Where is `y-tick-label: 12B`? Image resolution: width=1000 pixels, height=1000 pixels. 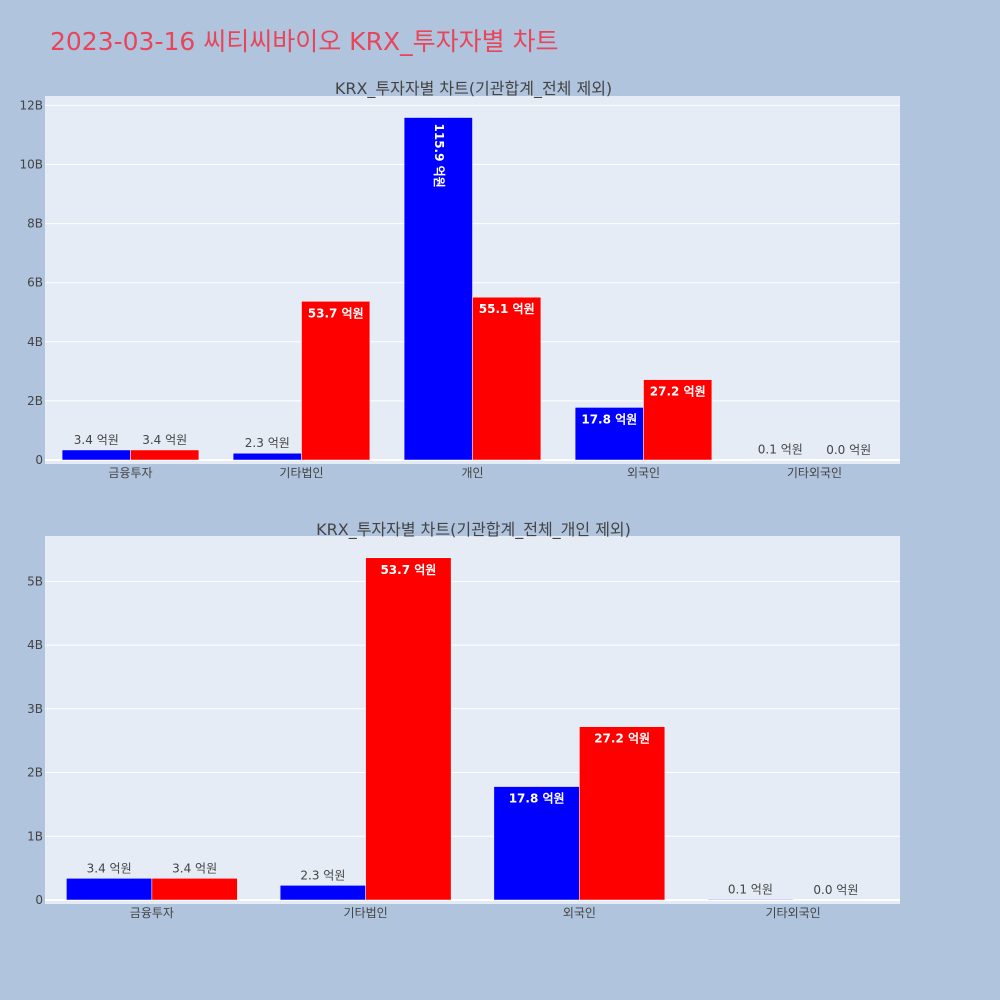
y-tick-label: 12B is located at coordinates (31, 105).